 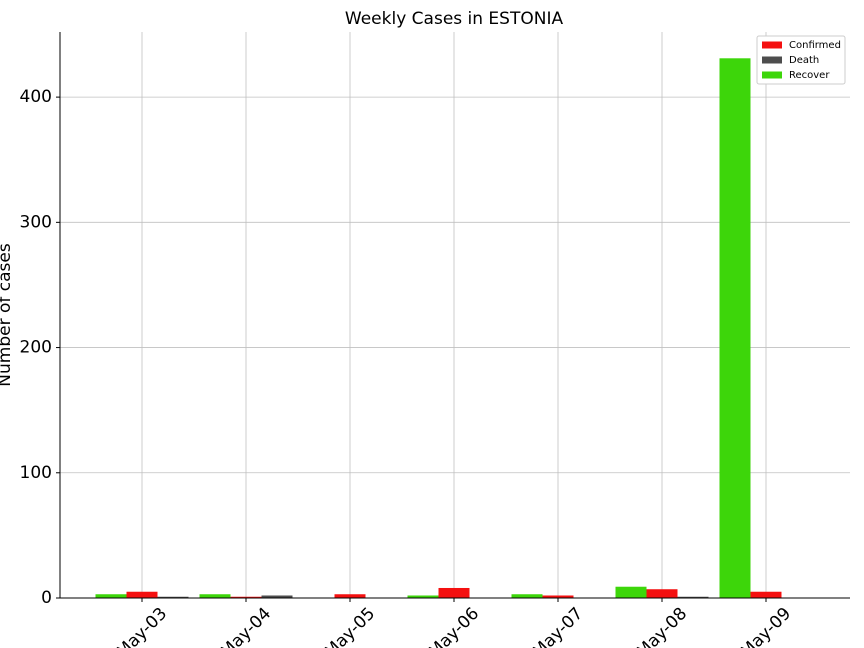 What do you see at coordinates (36, 473) in the screenshot?
I see `y-tick-label: 100` at bounding box center [36, 473].